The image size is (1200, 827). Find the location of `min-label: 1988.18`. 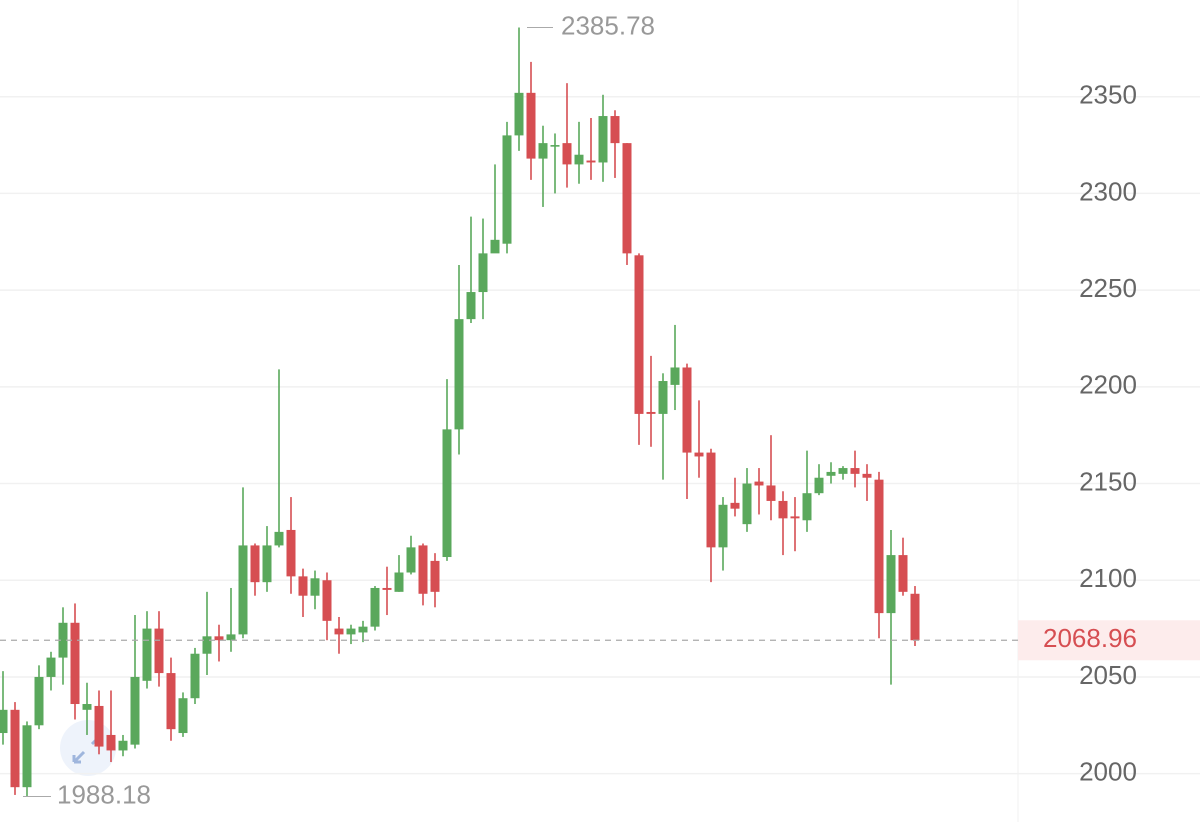

min-label: 1988.18 is located at coordinates (104, 794).